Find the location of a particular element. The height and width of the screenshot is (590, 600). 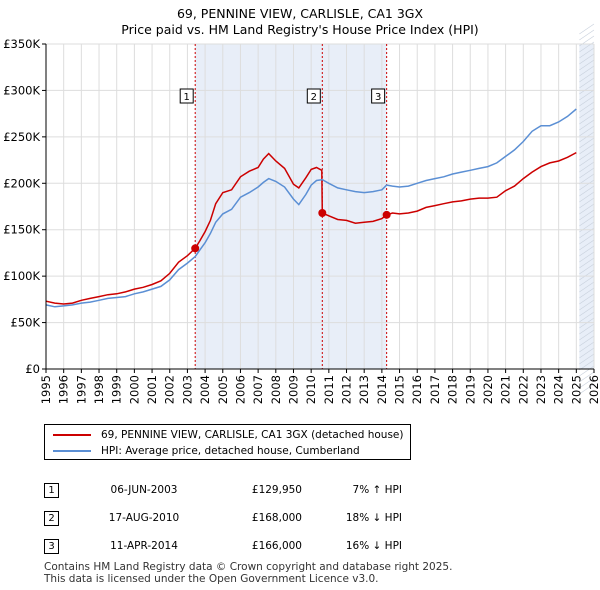

x-tick-label: 2026 is located at coordinates (593, 389).